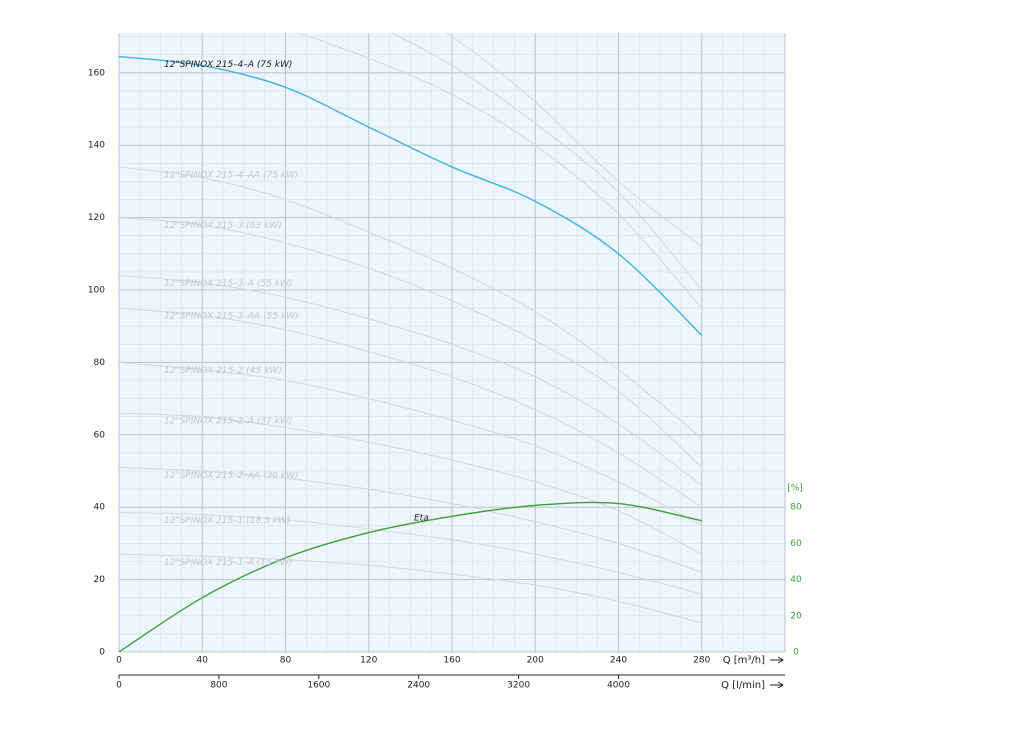  Describe the element at coordinates (228, 284) in the screenshot. I see `curve-label: 12"SPINOX 215–3–A (55 kW)` at that location.